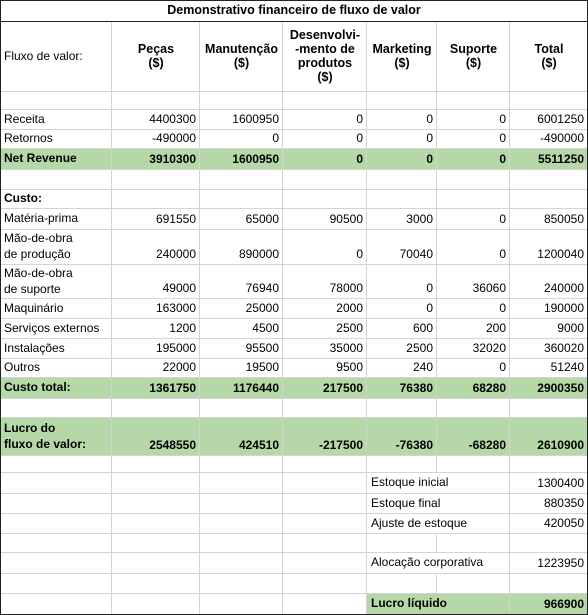  What do you see at coordinates (549, 57) in the screenshot?
I see `column-header: Total ($)` at bounding box center [549, 57].